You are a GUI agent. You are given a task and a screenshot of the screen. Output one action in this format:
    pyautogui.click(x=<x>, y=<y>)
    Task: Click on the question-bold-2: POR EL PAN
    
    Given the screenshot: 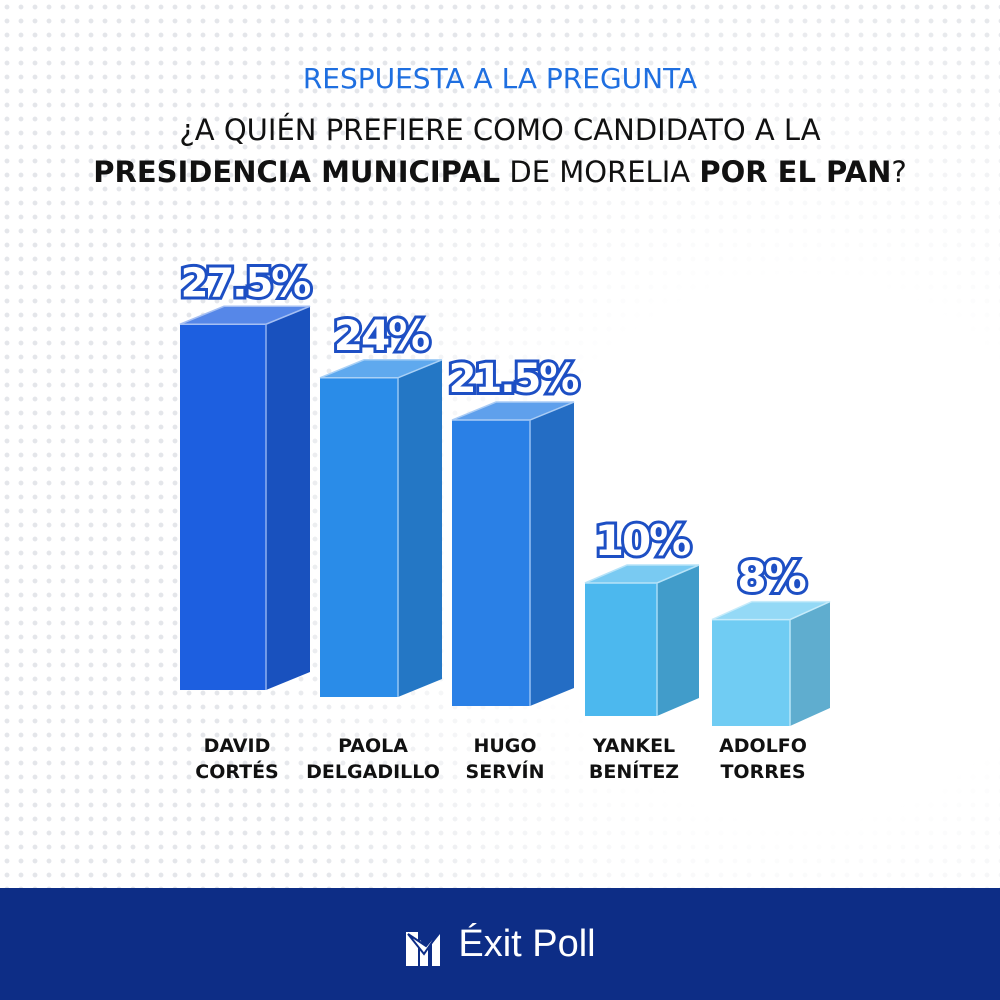 What is the action you would take?
    pyautogui.click(x=795, y=172)
    